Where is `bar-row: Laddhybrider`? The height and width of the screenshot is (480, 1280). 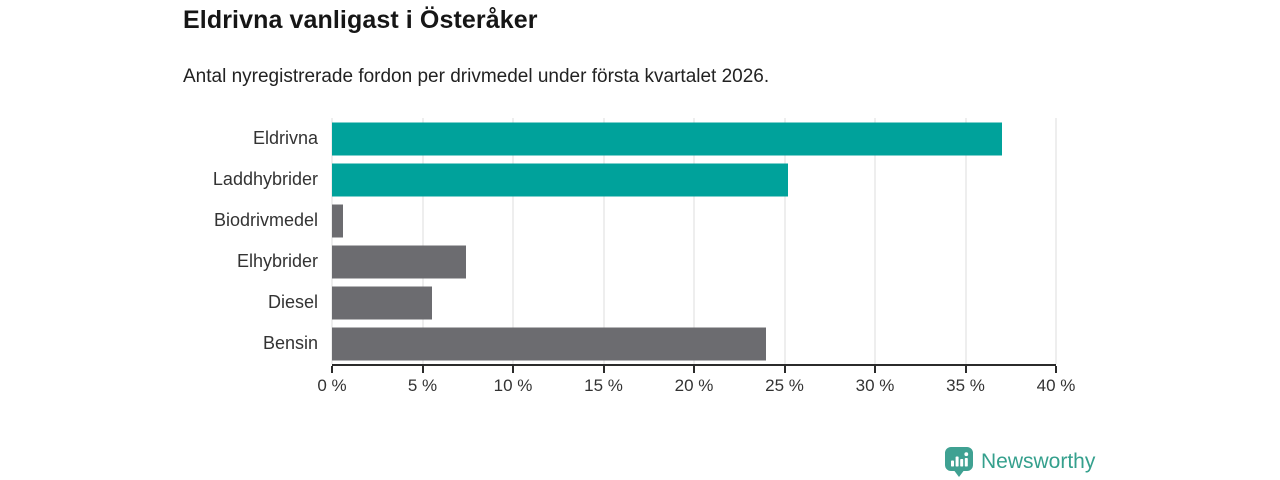 bar-row: Laddhybrider is located at coordinates (634, 179).